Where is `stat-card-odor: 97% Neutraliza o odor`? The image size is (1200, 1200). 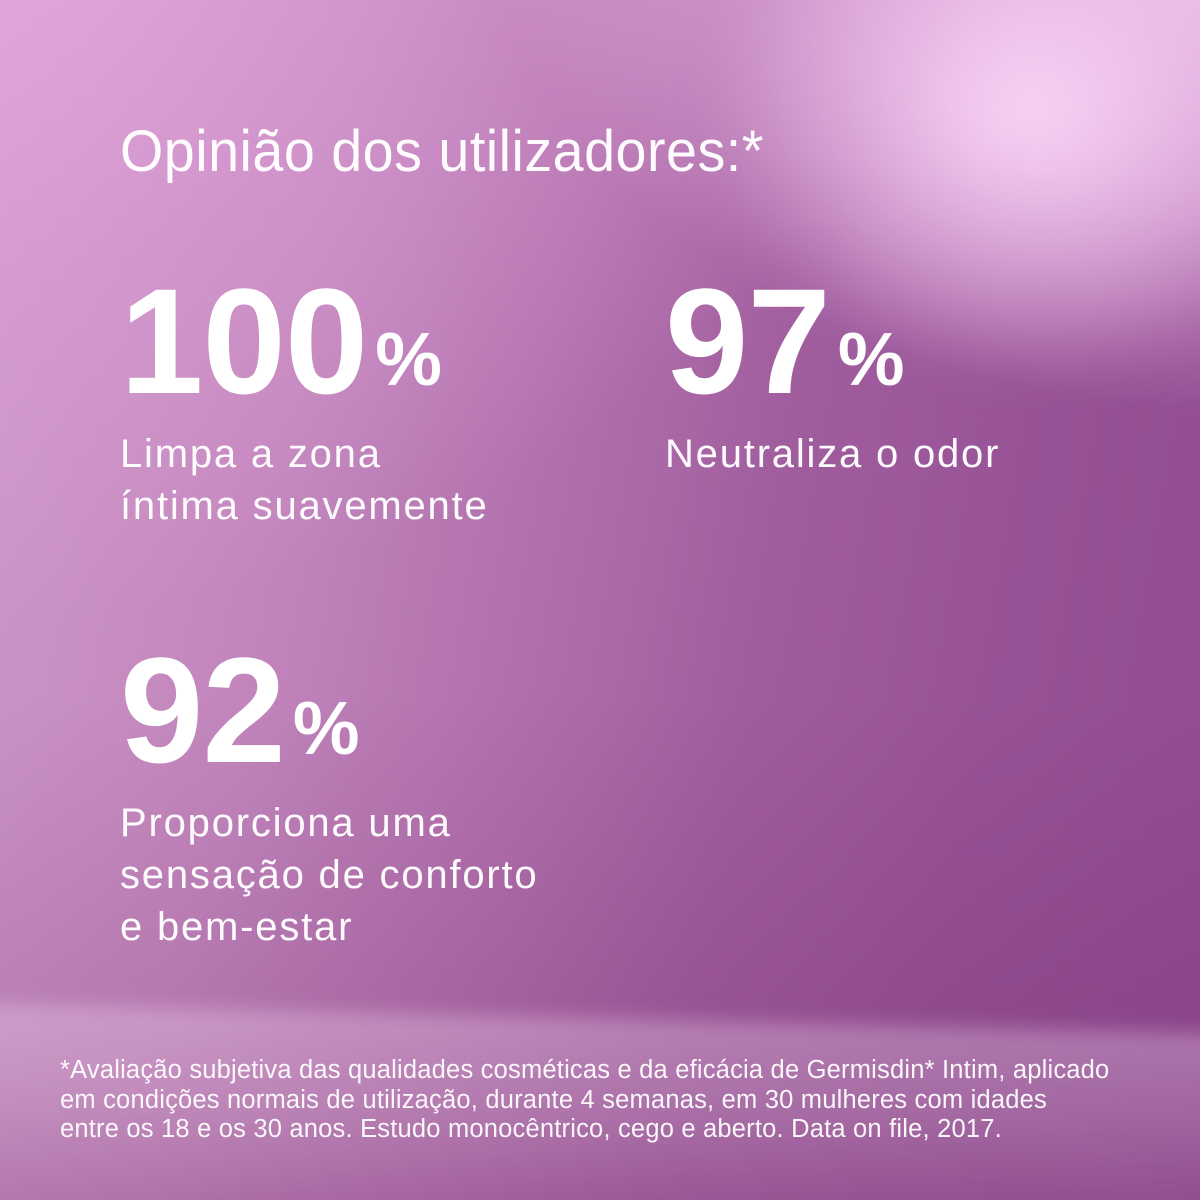
stat-card-odor: 97% Neutraliza o odor is located at coordinates (832, 373).